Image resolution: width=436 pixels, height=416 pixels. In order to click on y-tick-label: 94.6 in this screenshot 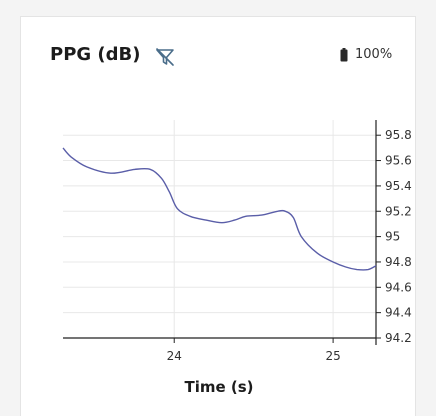, I will do `click(398, 287)`.